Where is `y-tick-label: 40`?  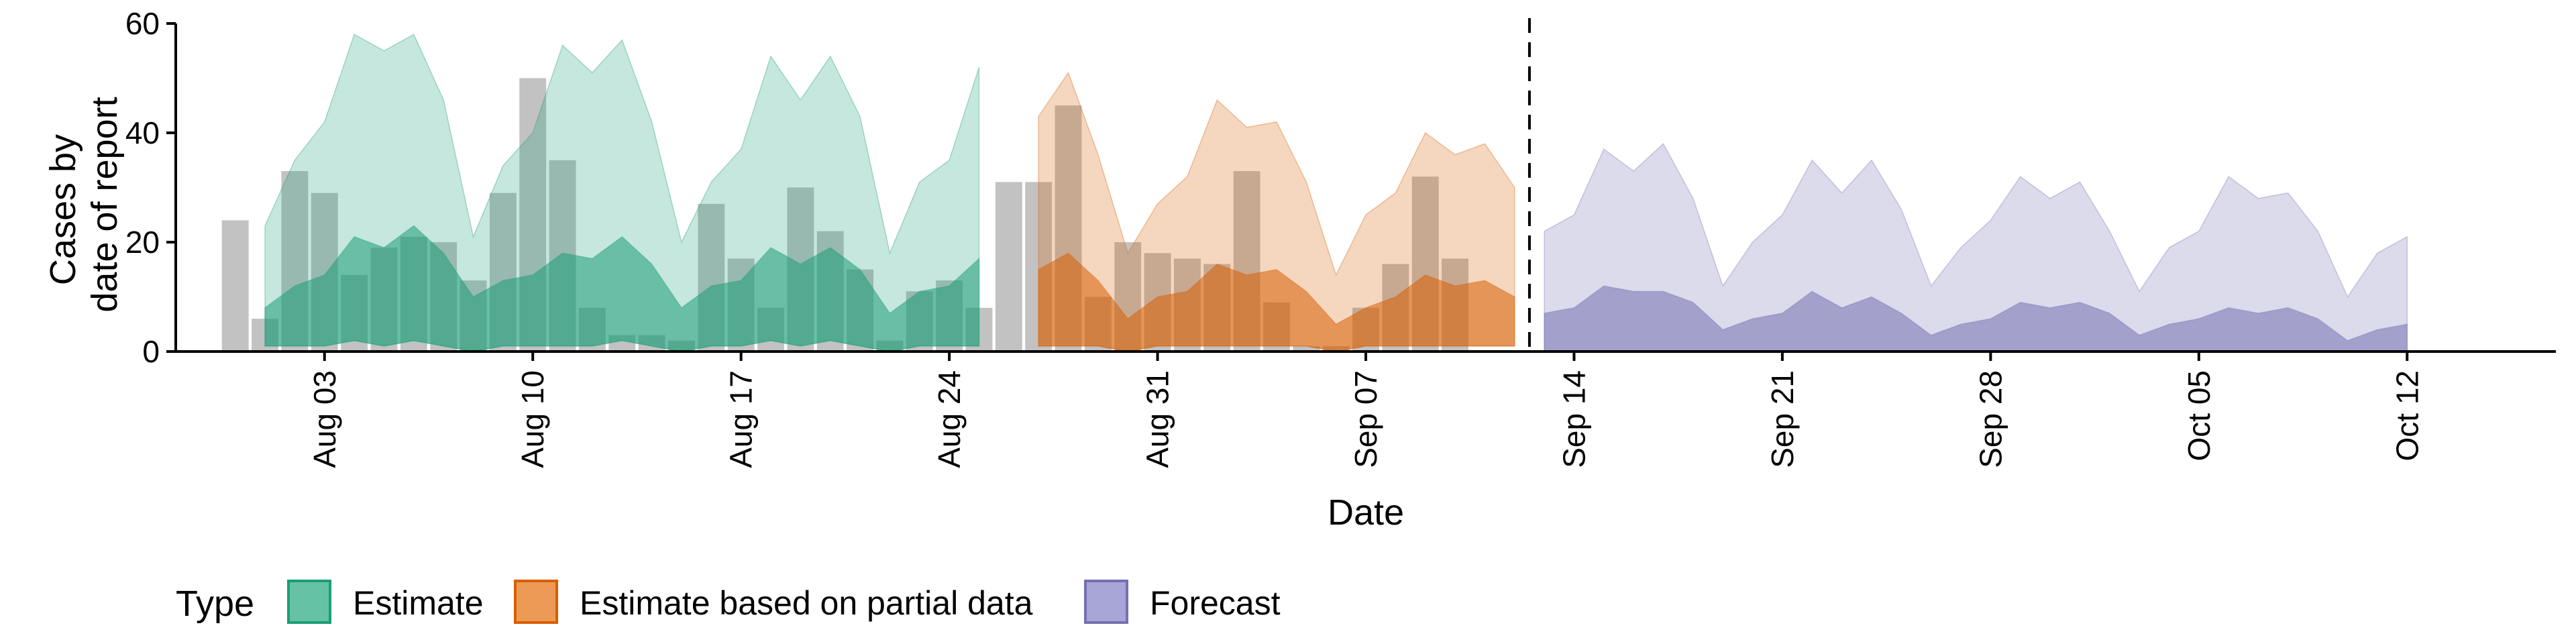
y-tick-label: 40 is located at coordinates (142, 132).